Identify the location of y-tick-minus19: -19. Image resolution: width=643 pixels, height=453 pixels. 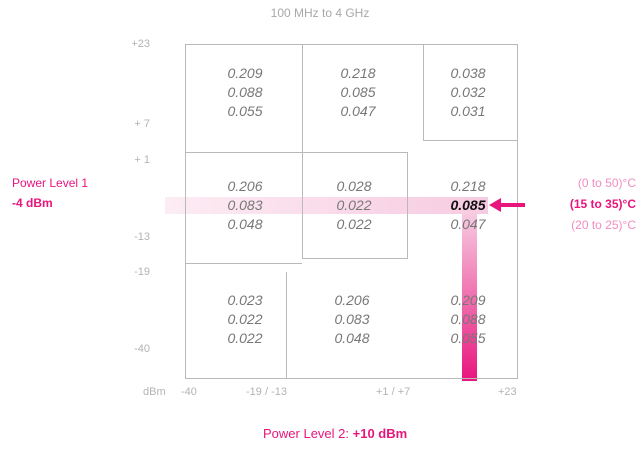
(142, 272).